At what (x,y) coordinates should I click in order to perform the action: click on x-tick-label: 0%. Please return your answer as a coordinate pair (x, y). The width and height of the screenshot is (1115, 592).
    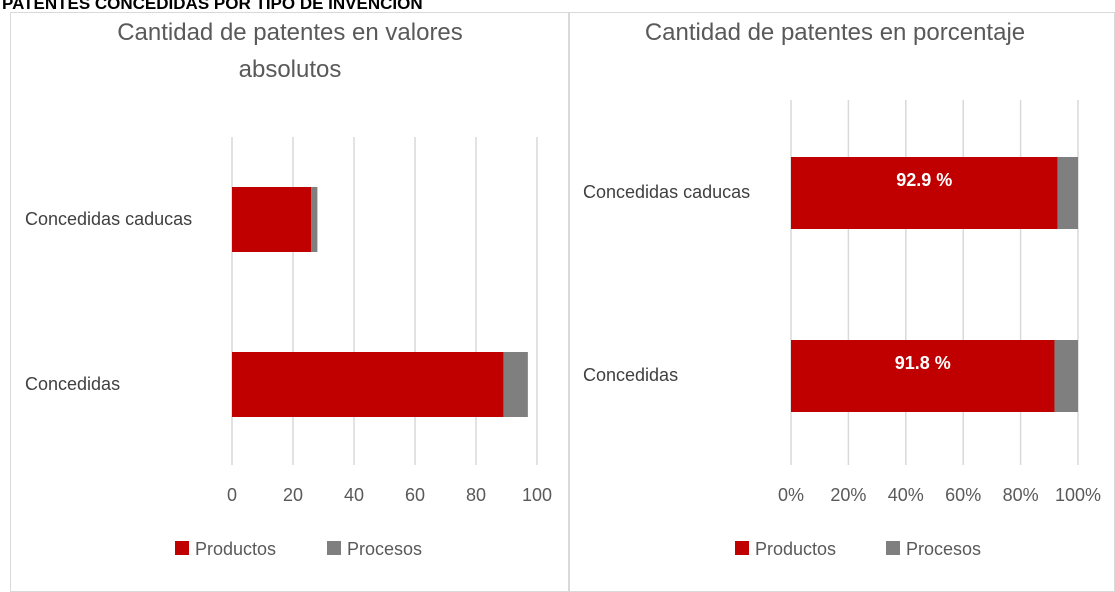
    Looking at the image, I should click on (791, 495).